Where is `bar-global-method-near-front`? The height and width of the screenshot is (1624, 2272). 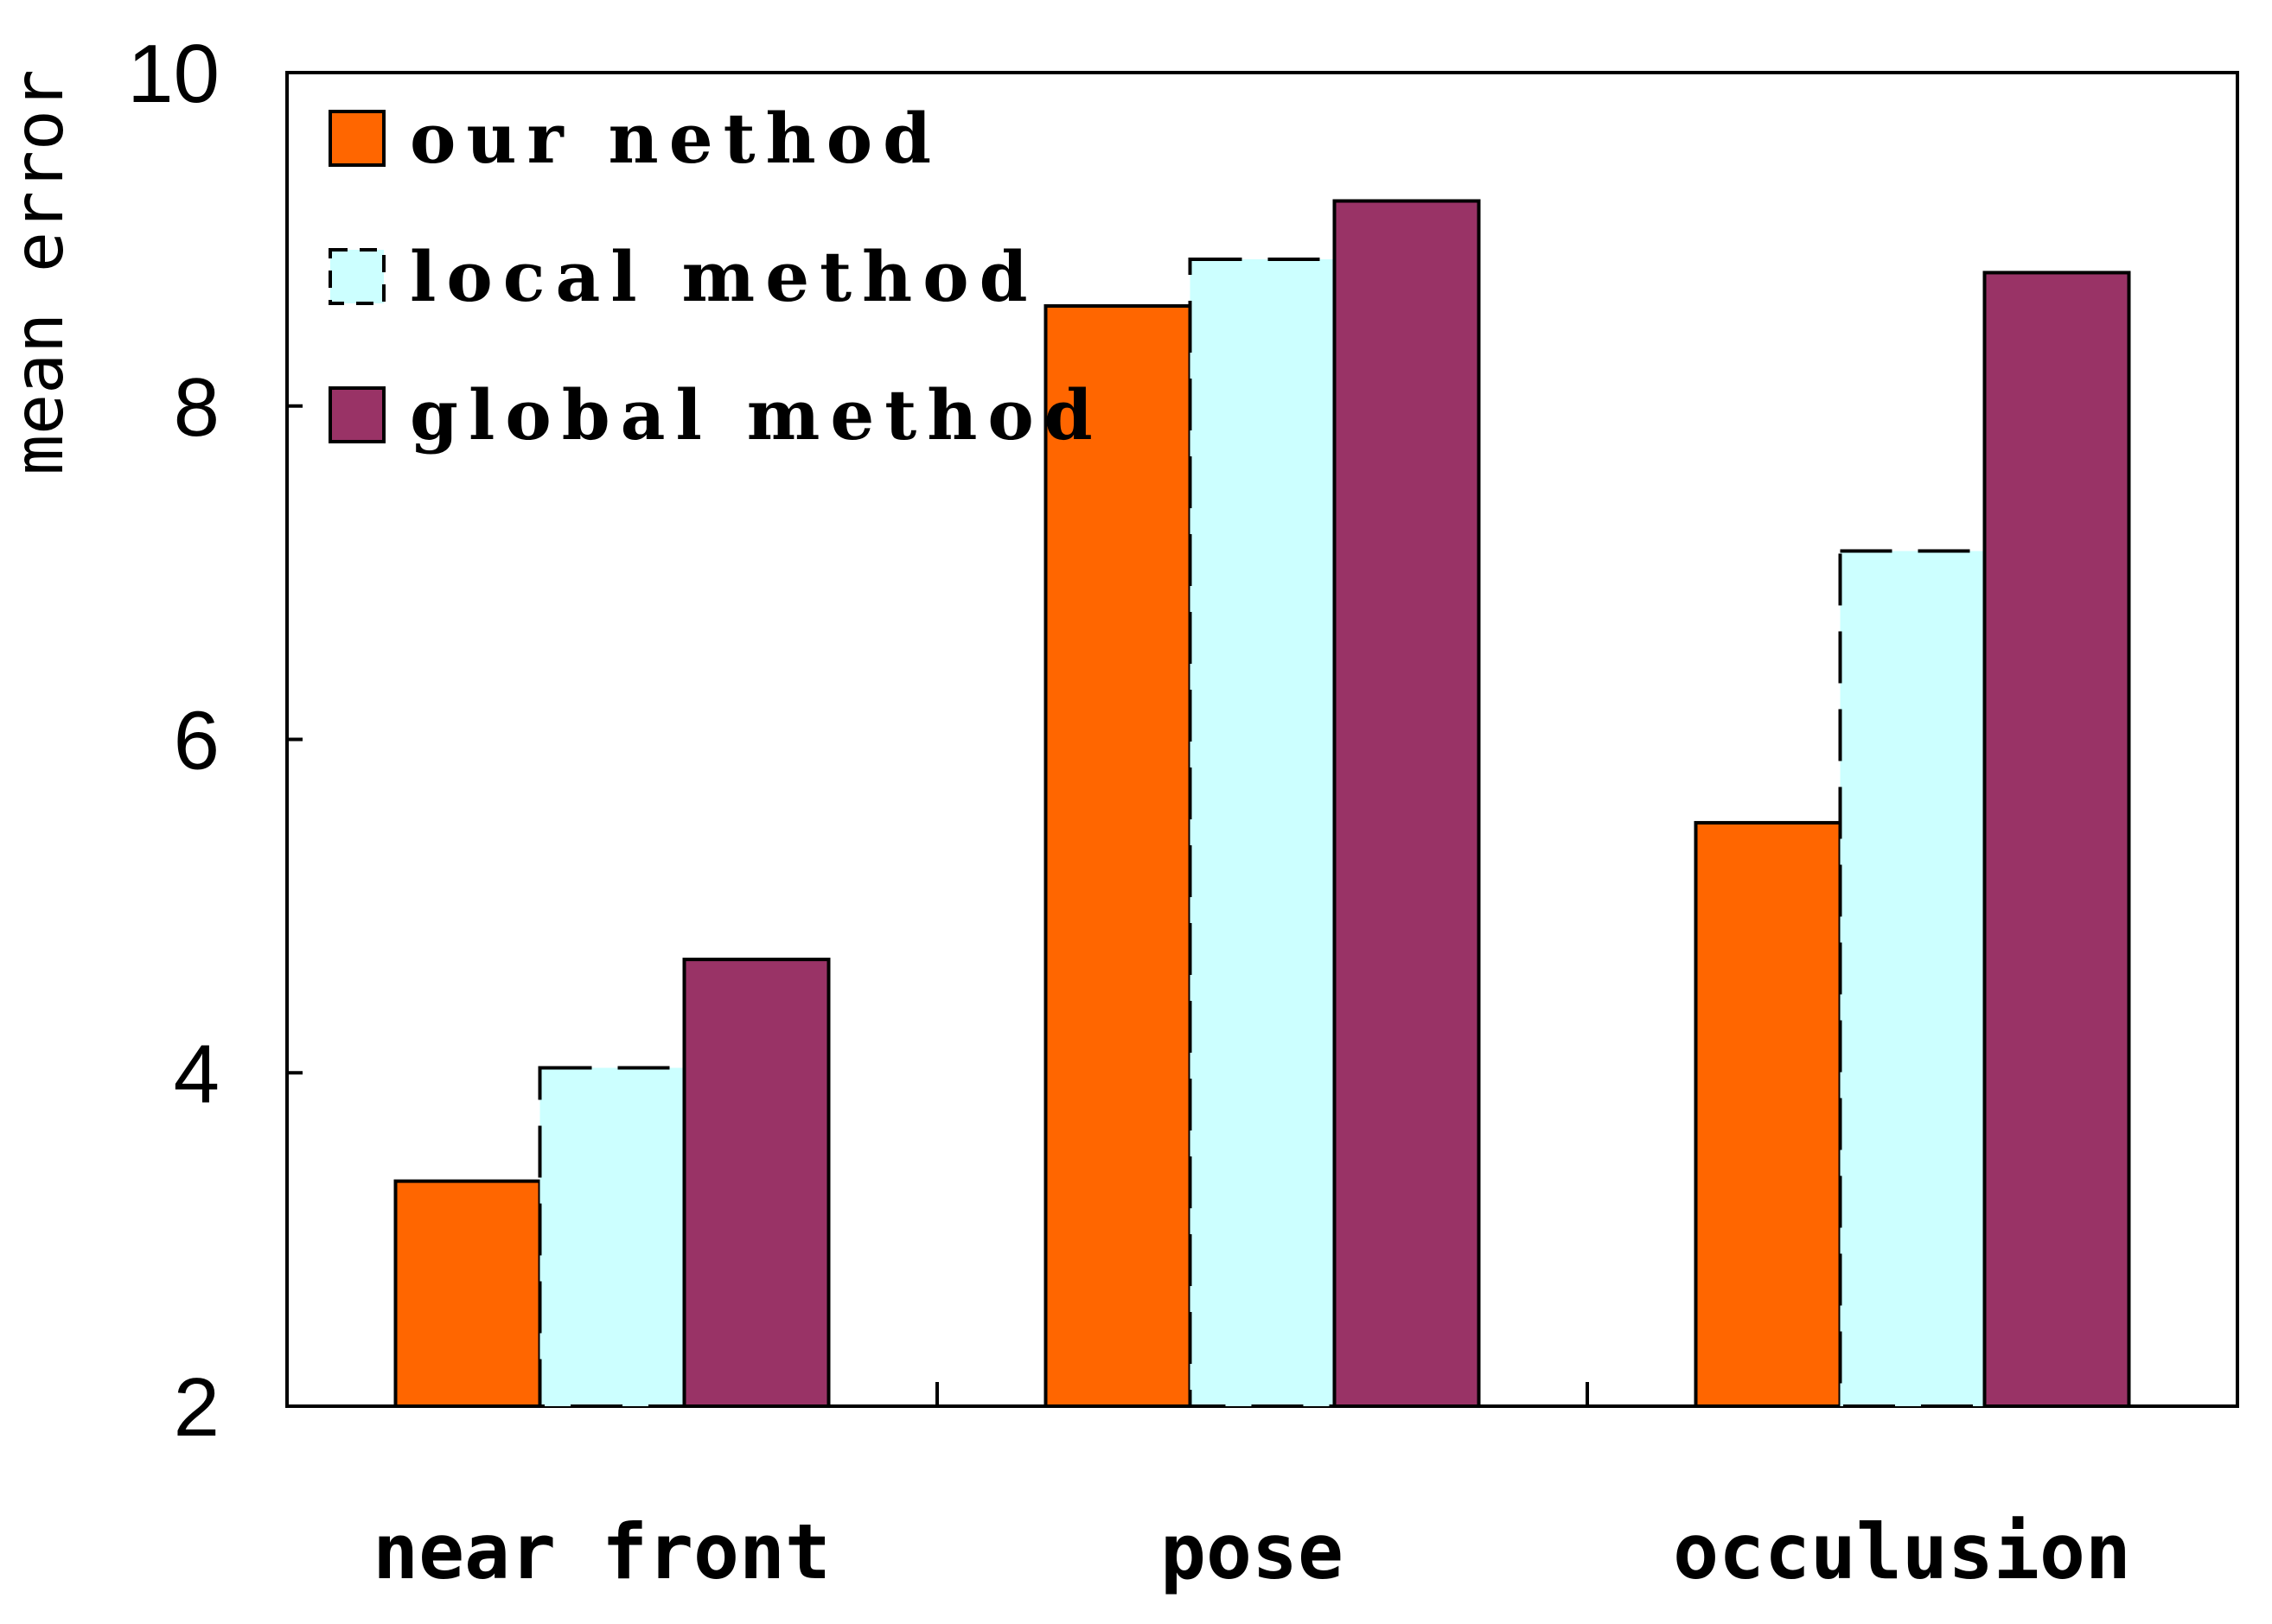 bar-global-method-near-front is located at coordinates (756, 1183).